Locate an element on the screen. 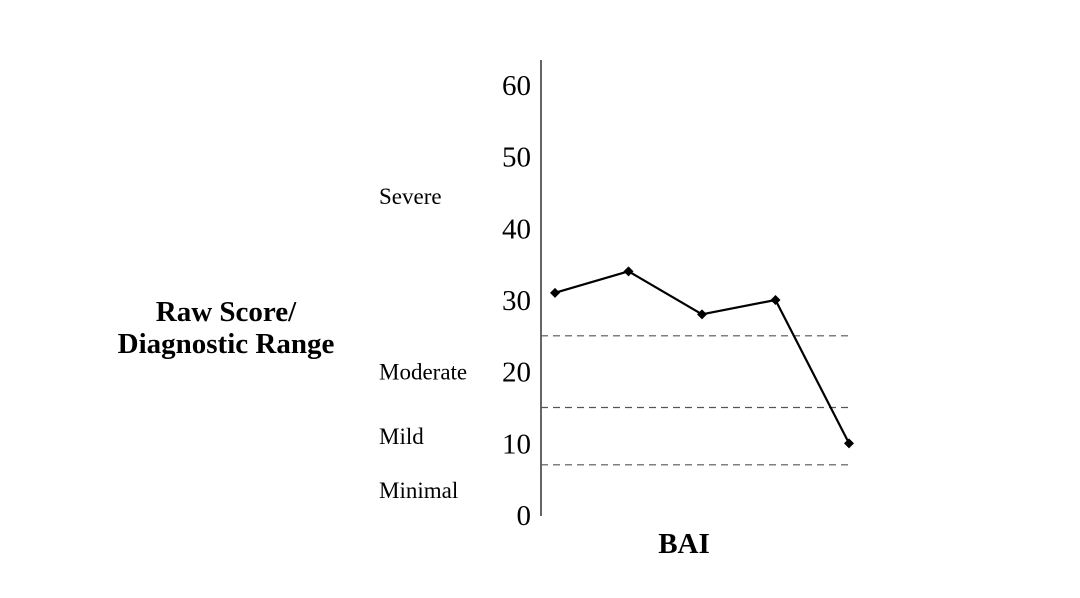 The width and height of the screenshot is (1080, 598). y-axis-title-line-1: Raw Score/ is located at coordinates (226, 312).